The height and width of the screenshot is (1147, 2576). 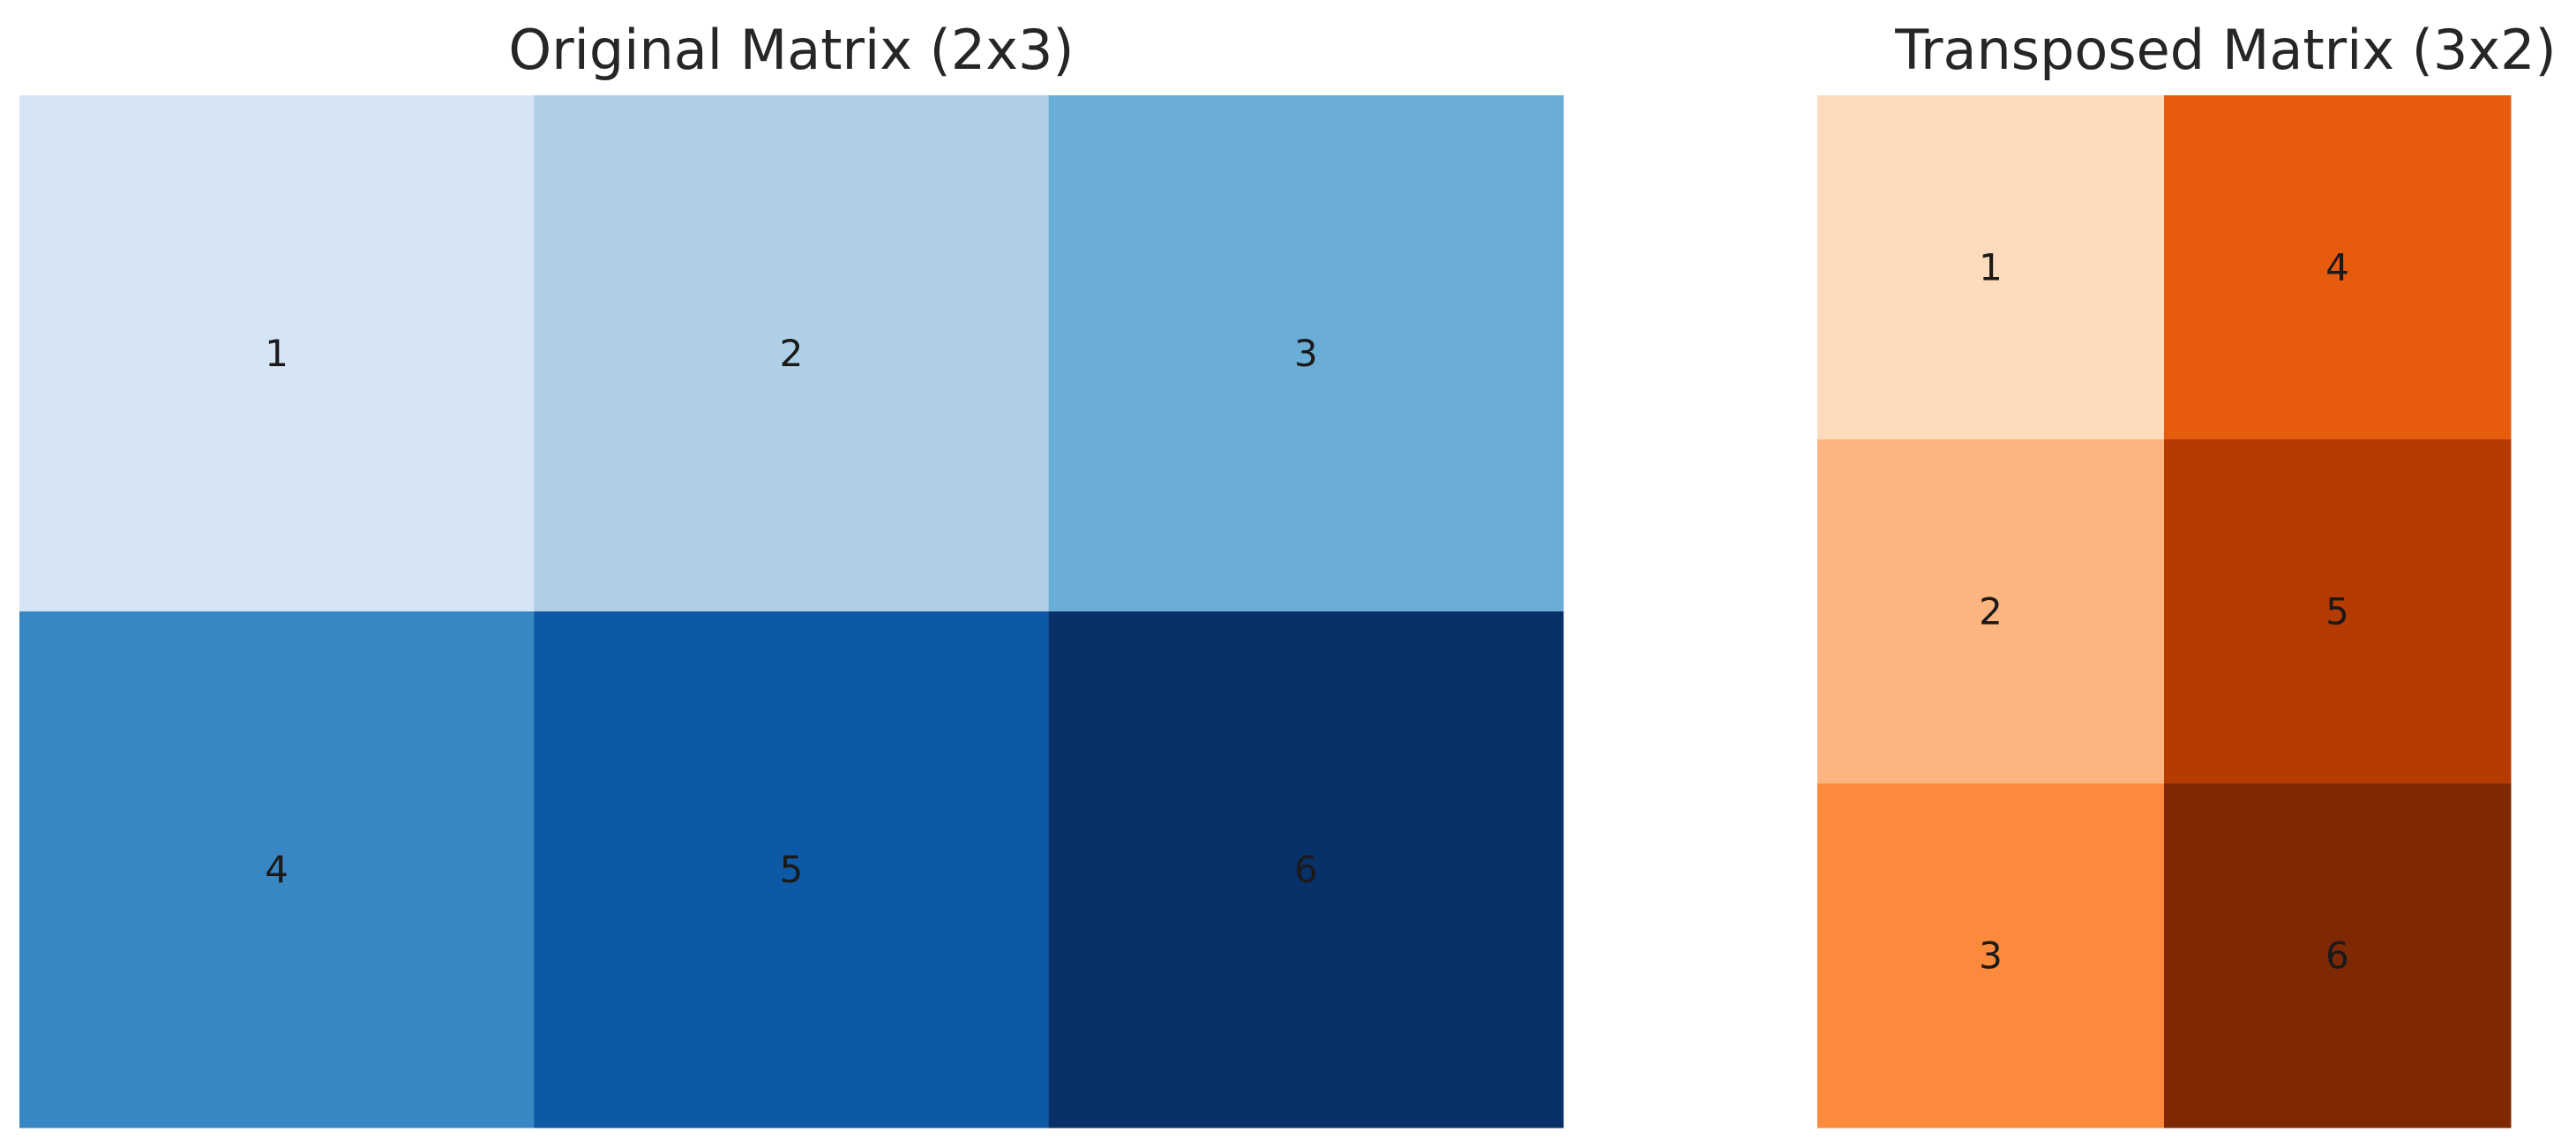 I want to click on transposed-matrix-cell-r1c2, so click(x=2338, y=267).